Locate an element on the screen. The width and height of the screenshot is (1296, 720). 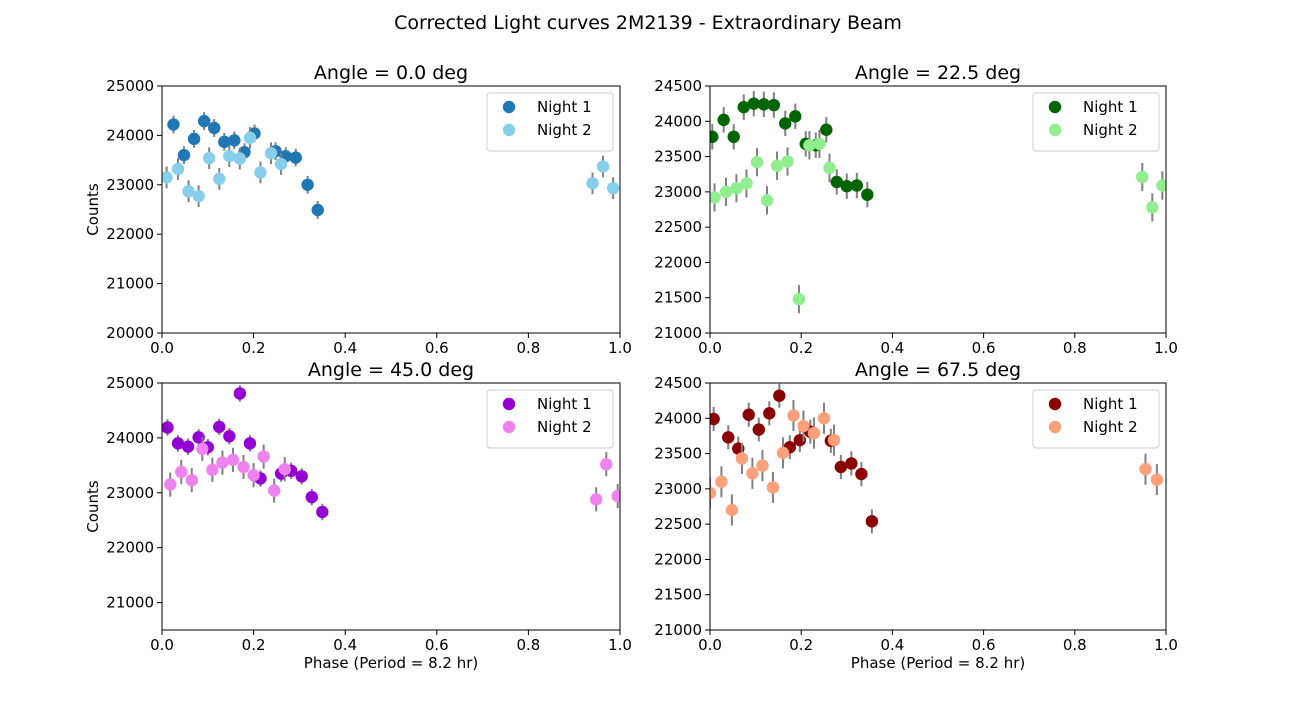
y-tick-label: 23500 is located at coordinates (678, 454).